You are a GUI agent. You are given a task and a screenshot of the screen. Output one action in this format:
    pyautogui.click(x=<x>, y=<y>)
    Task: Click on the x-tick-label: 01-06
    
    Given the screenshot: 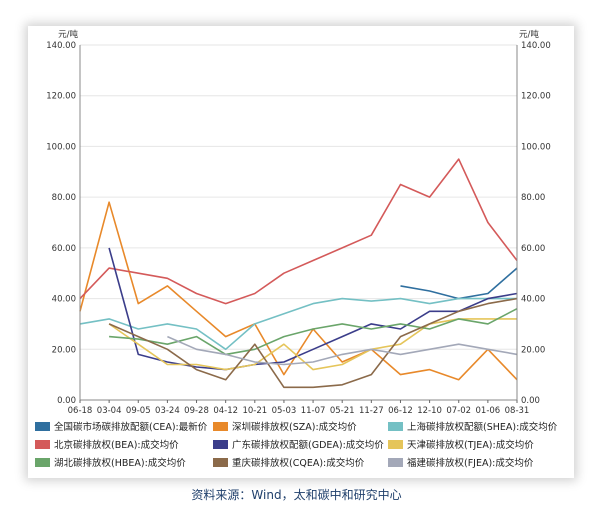 What is the action you would take?
    pyautogui.click(x=488, y=411)
    